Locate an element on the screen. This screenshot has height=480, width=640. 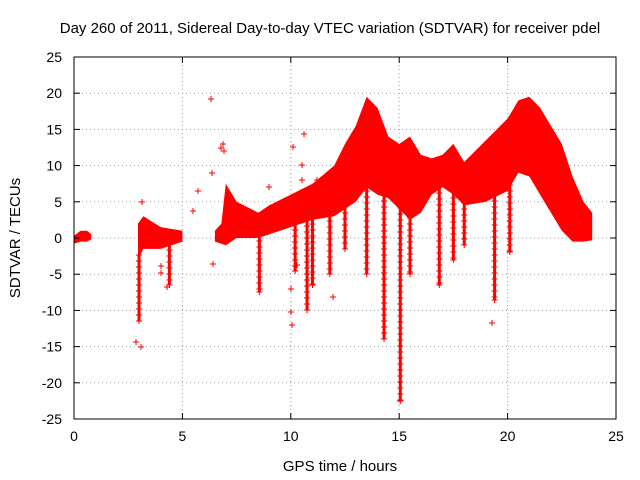
y-tick-label: -5 is located at coordinates (56, 274).